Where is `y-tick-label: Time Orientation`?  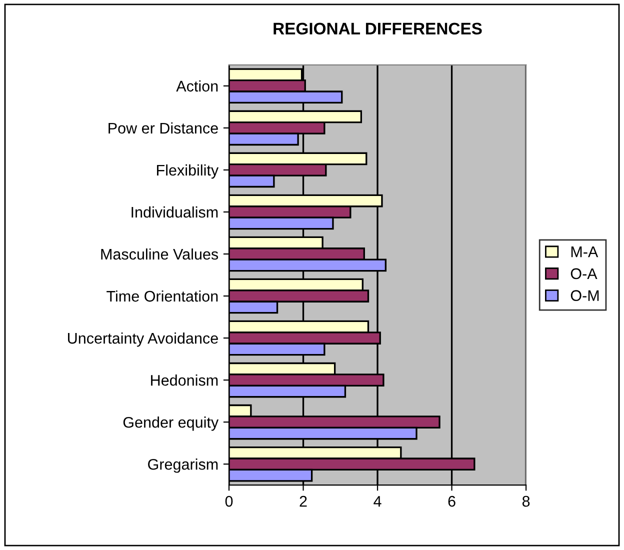
y-tick-label: Time Orientation is located at coordinates (162, 296).